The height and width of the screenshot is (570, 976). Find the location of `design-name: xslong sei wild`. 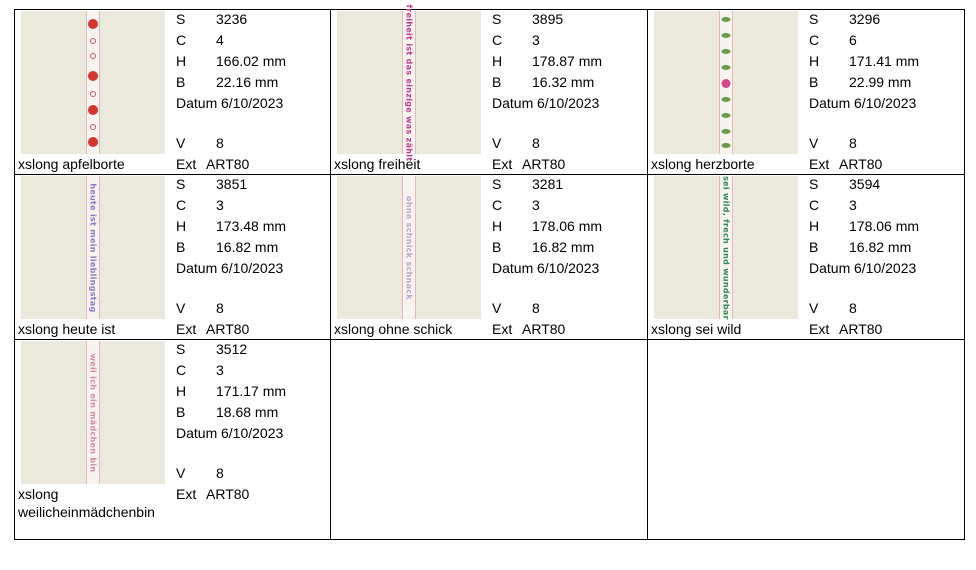

design-name: xslong sei wild is located at coordinates (696, 329).